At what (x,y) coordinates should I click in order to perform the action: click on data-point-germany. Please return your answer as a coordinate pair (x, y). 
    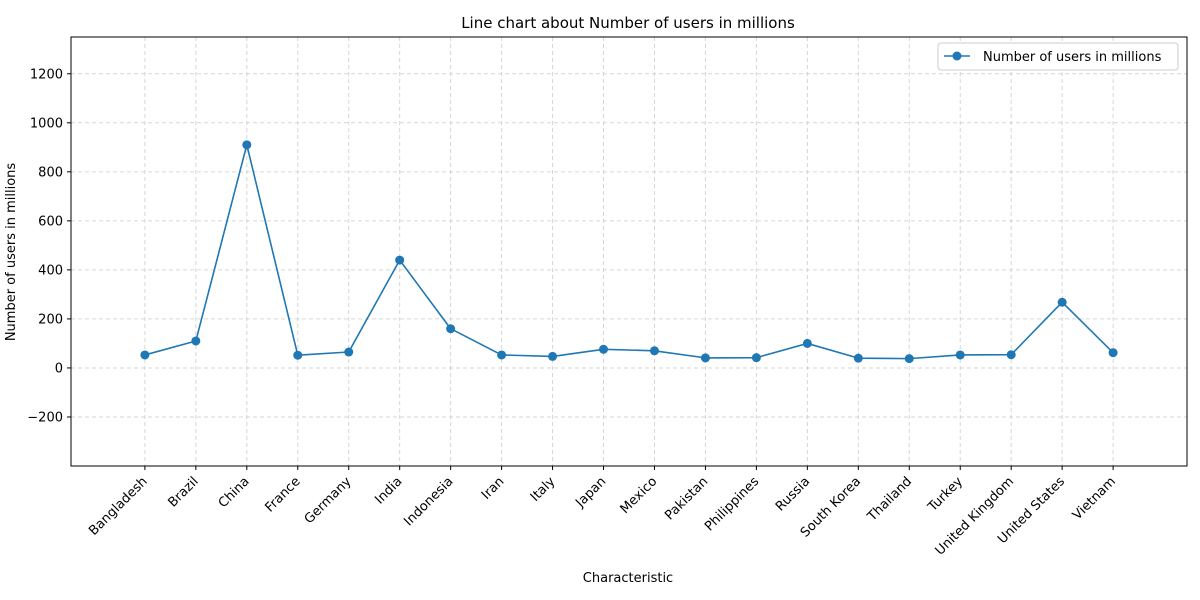
    Looking at the image, I should click on (349, 352).